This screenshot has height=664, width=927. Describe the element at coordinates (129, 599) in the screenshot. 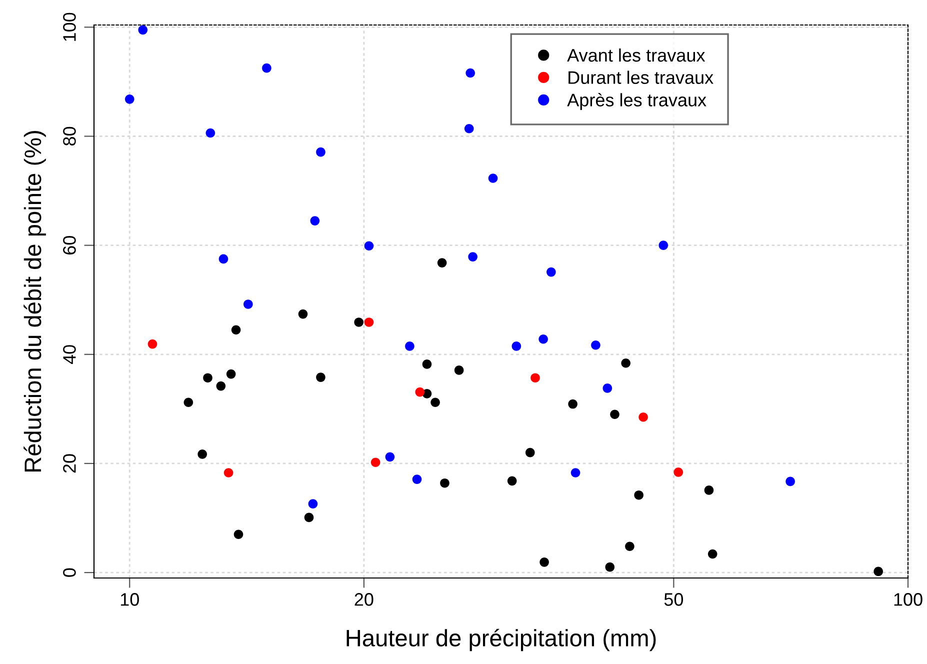

I see `x-tick-label: 10` at that location.